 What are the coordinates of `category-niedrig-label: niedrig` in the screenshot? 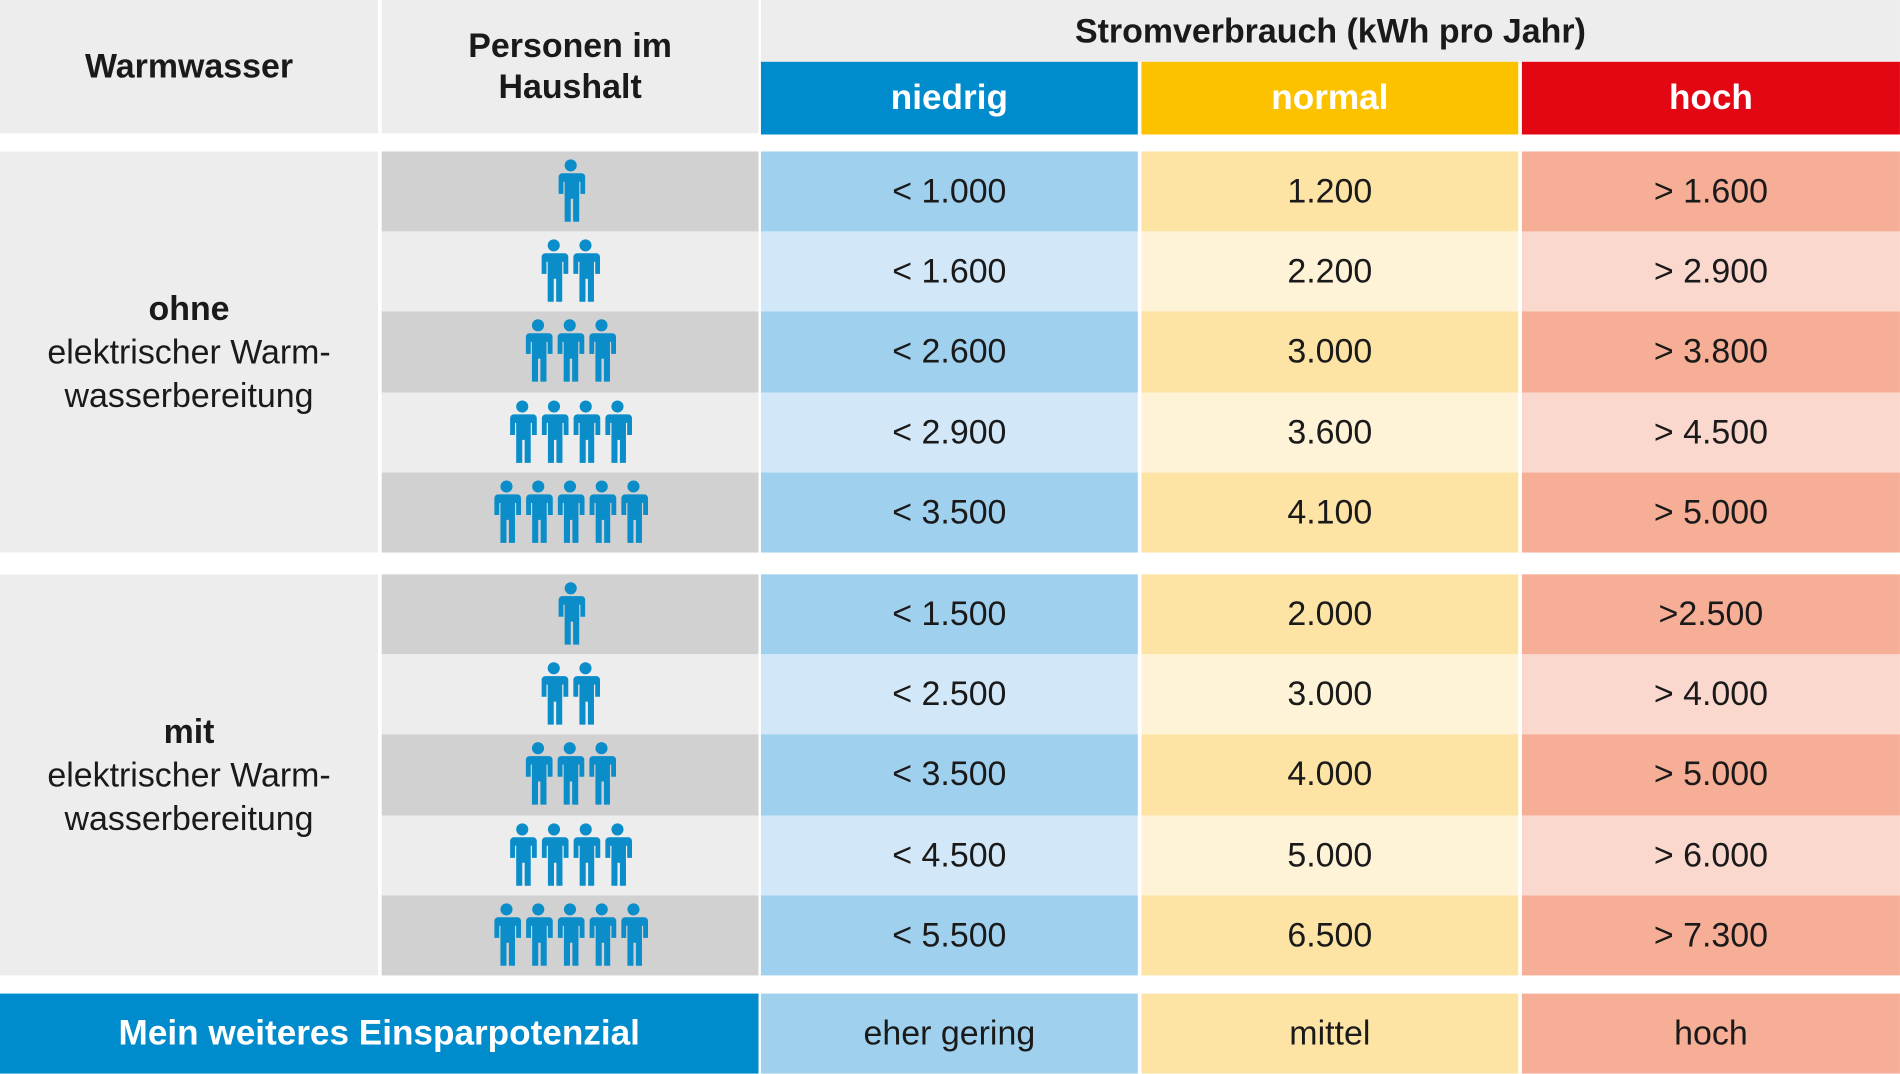 It's located at (949, 97).